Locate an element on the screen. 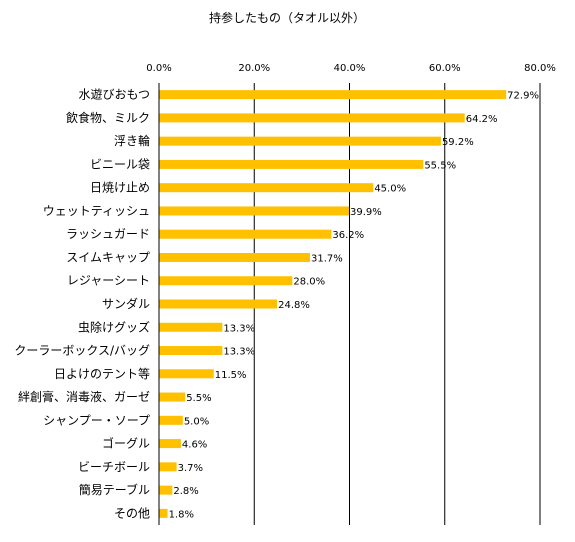  data-label: 28.0% is located at coordinates (309, 282).